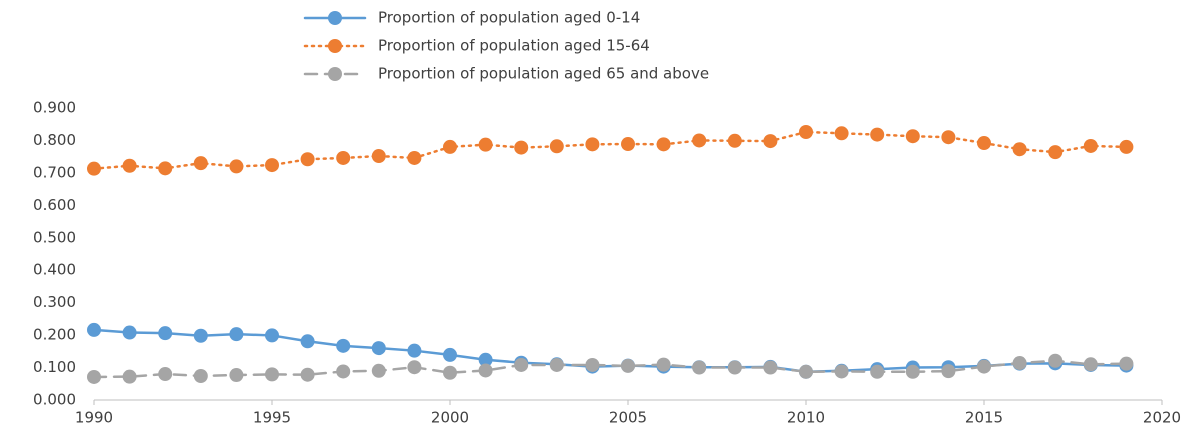 The image size is (1200, 432). Describe the element at coordinates (806, 418) in the screenshot. I see `x-tick-label: 2010` at that location.